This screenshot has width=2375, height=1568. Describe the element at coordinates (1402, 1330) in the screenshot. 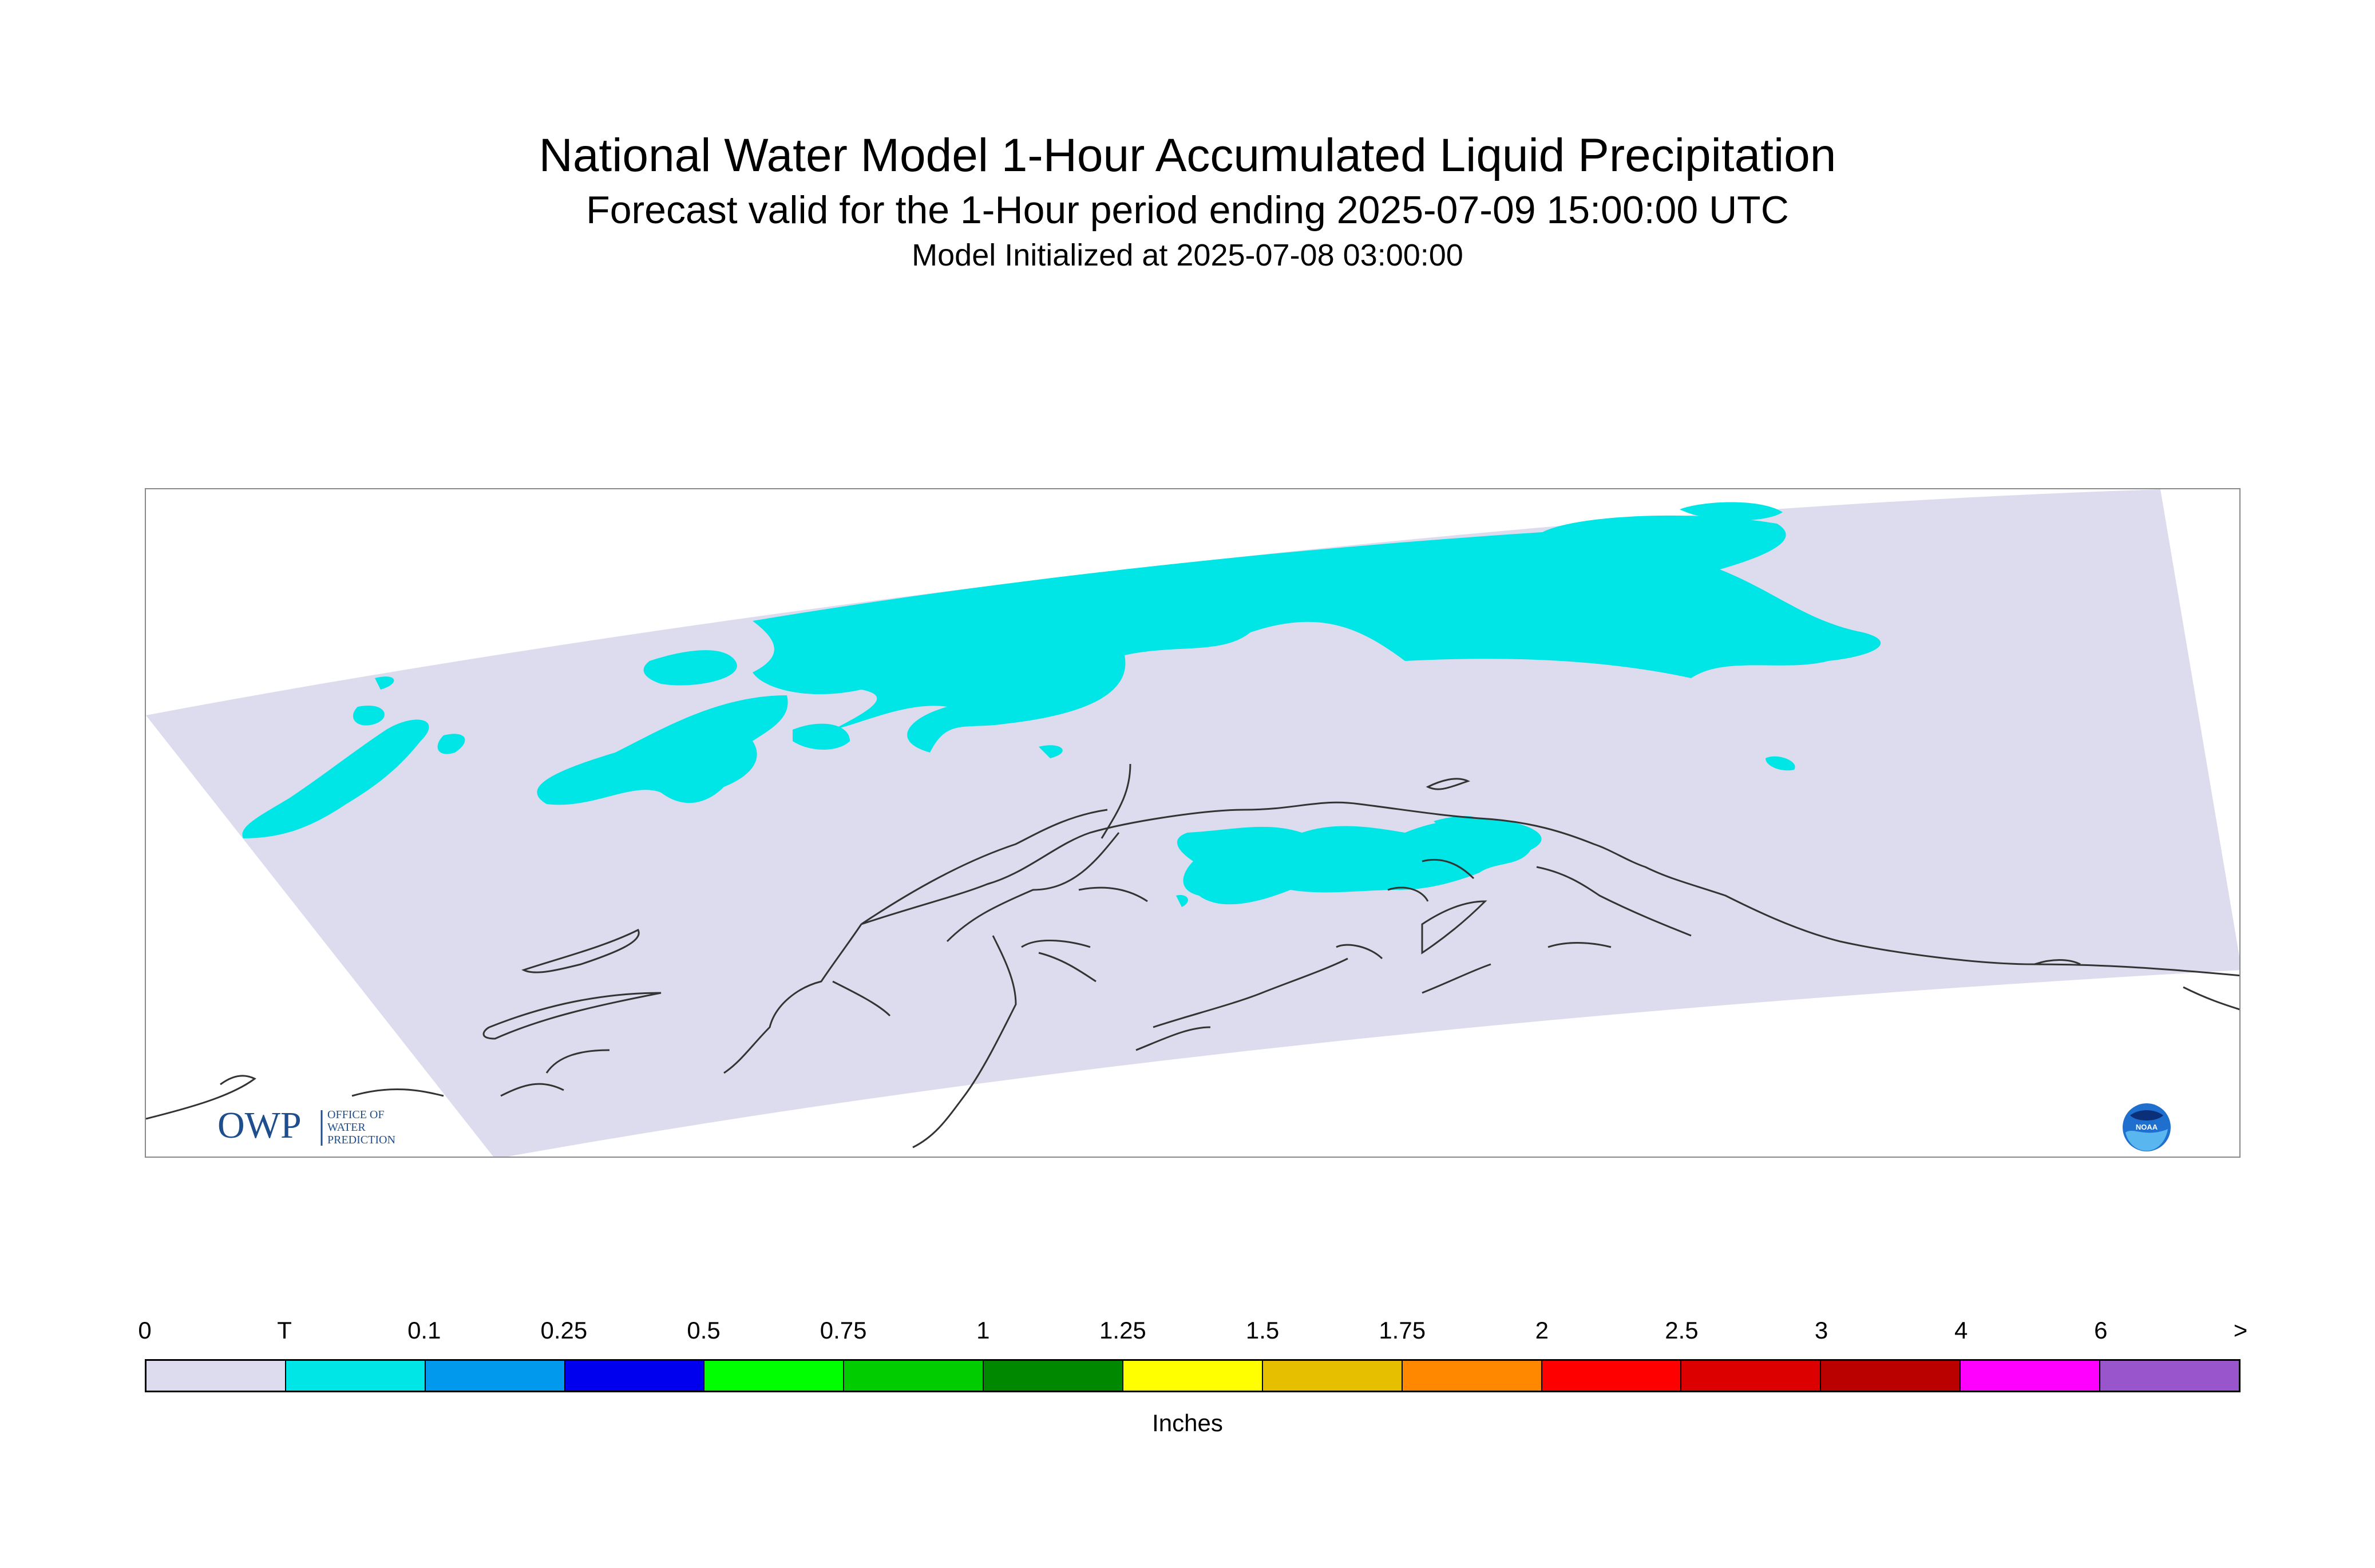

I see `colorbar-tick-label: 1.75` at that location.